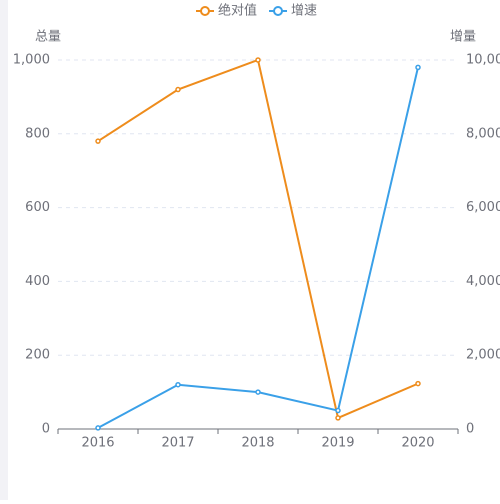 The height and width of the screenshot is (504, 500). I want to click on y2-tick-label: 2,000, so click(483, 355).